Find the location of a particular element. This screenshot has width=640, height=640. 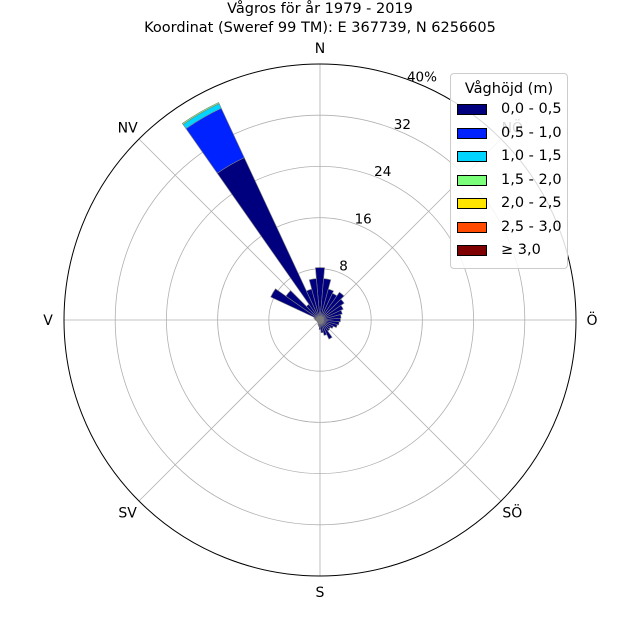

radial-tick-label: 16 is located at coordinates (363, 219).